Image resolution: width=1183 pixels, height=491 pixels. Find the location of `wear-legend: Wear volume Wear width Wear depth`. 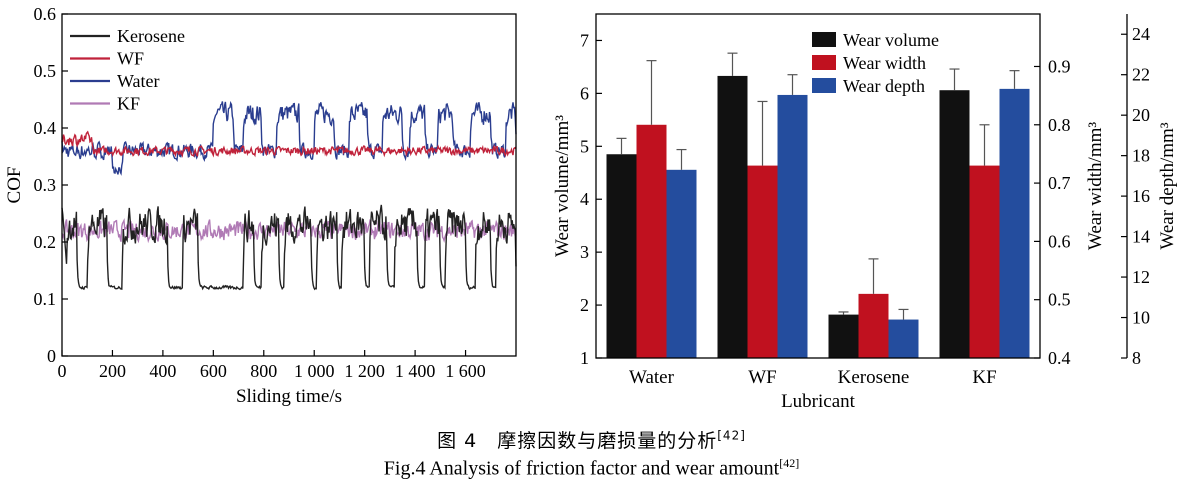

wear-legend: Wear volume Wear width Wear depth is located at coordinates (875, 63).